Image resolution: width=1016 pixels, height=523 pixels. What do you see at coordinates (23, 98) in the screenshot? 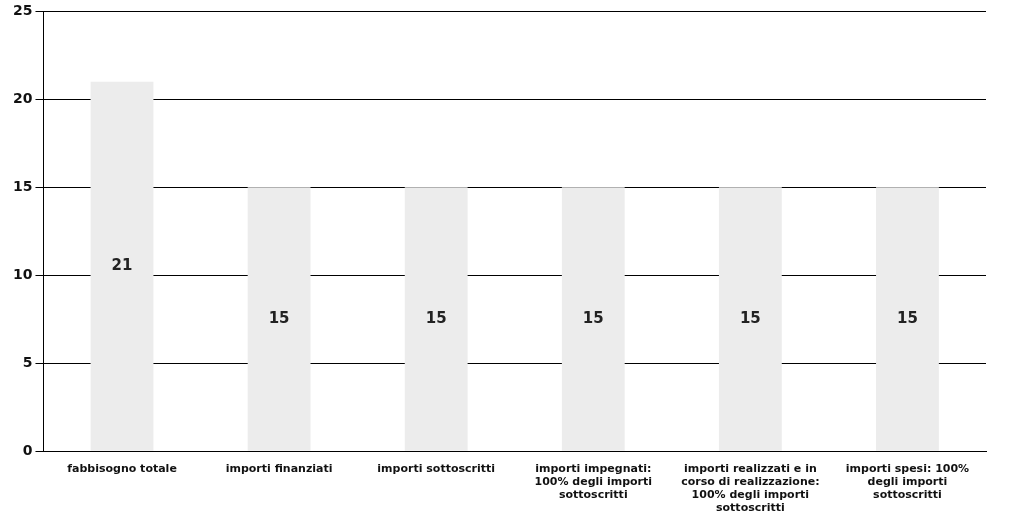
I see `y-tick-label: 20` at bounding box center [23, 98].